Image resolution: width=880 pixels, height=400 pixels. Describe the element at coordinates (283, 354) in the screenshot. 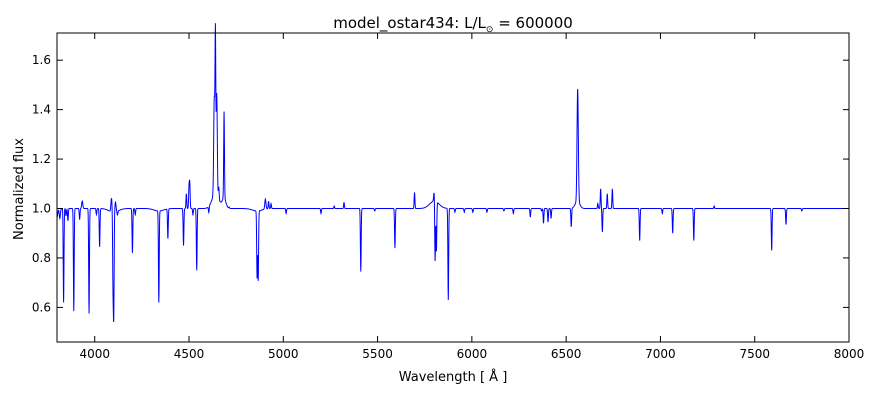

I see `x-tick-label: 5000` at that location.